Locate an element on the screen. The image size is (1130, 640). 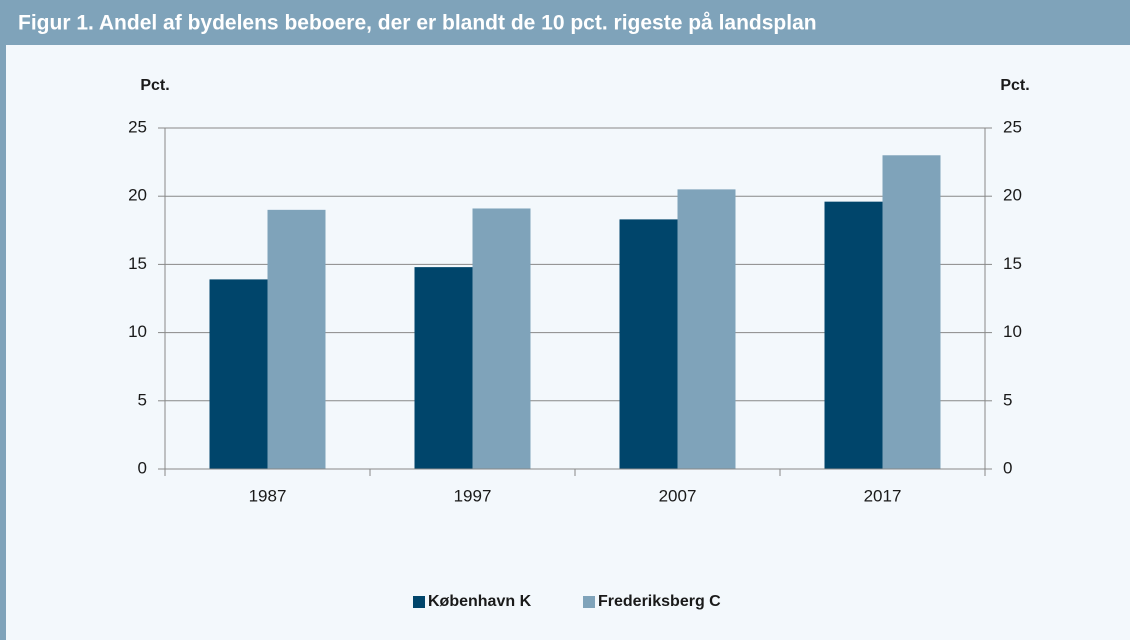
x-tick-label: 1987 is located at coordinates (268, 495).